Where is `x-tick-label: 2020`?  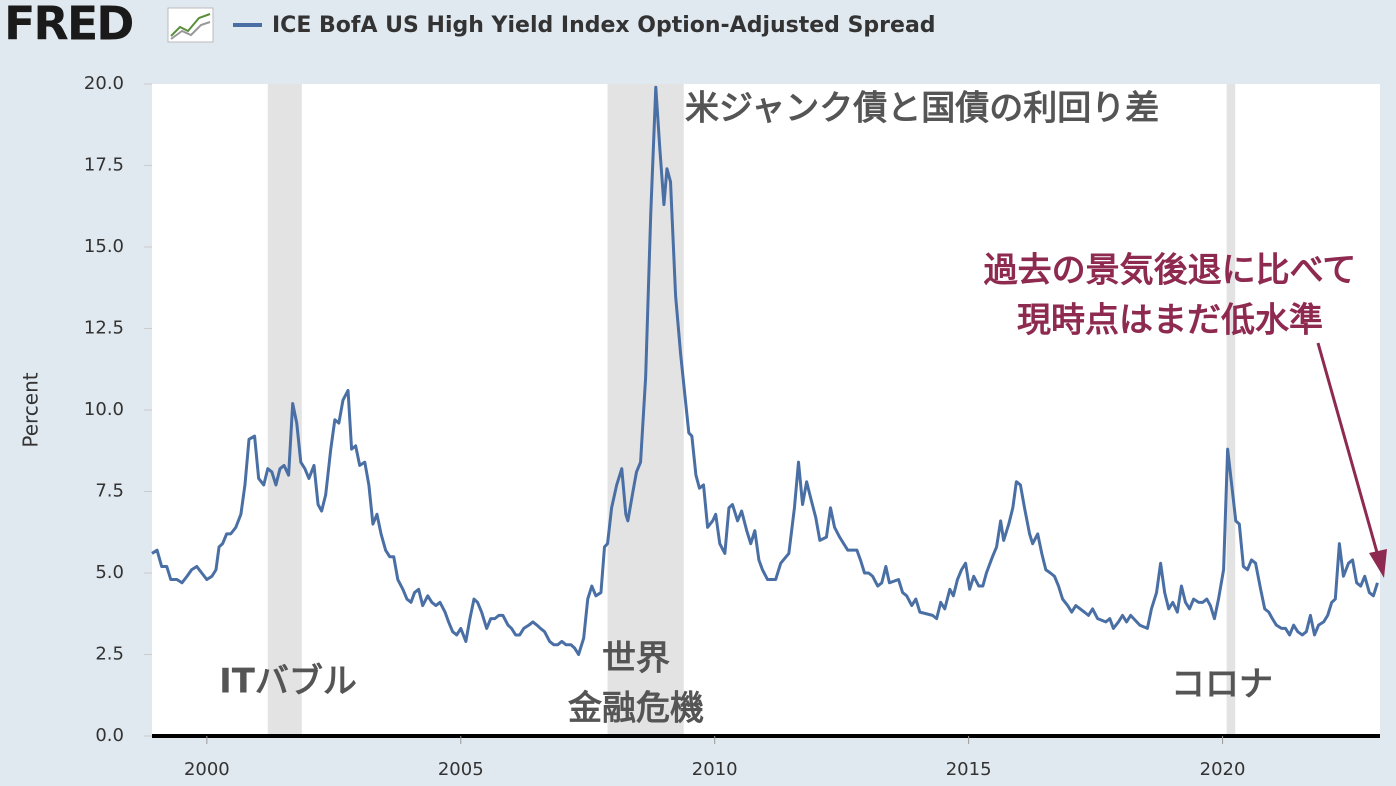 x-tick-label: 2020 is located at coordinates (1223, 769).